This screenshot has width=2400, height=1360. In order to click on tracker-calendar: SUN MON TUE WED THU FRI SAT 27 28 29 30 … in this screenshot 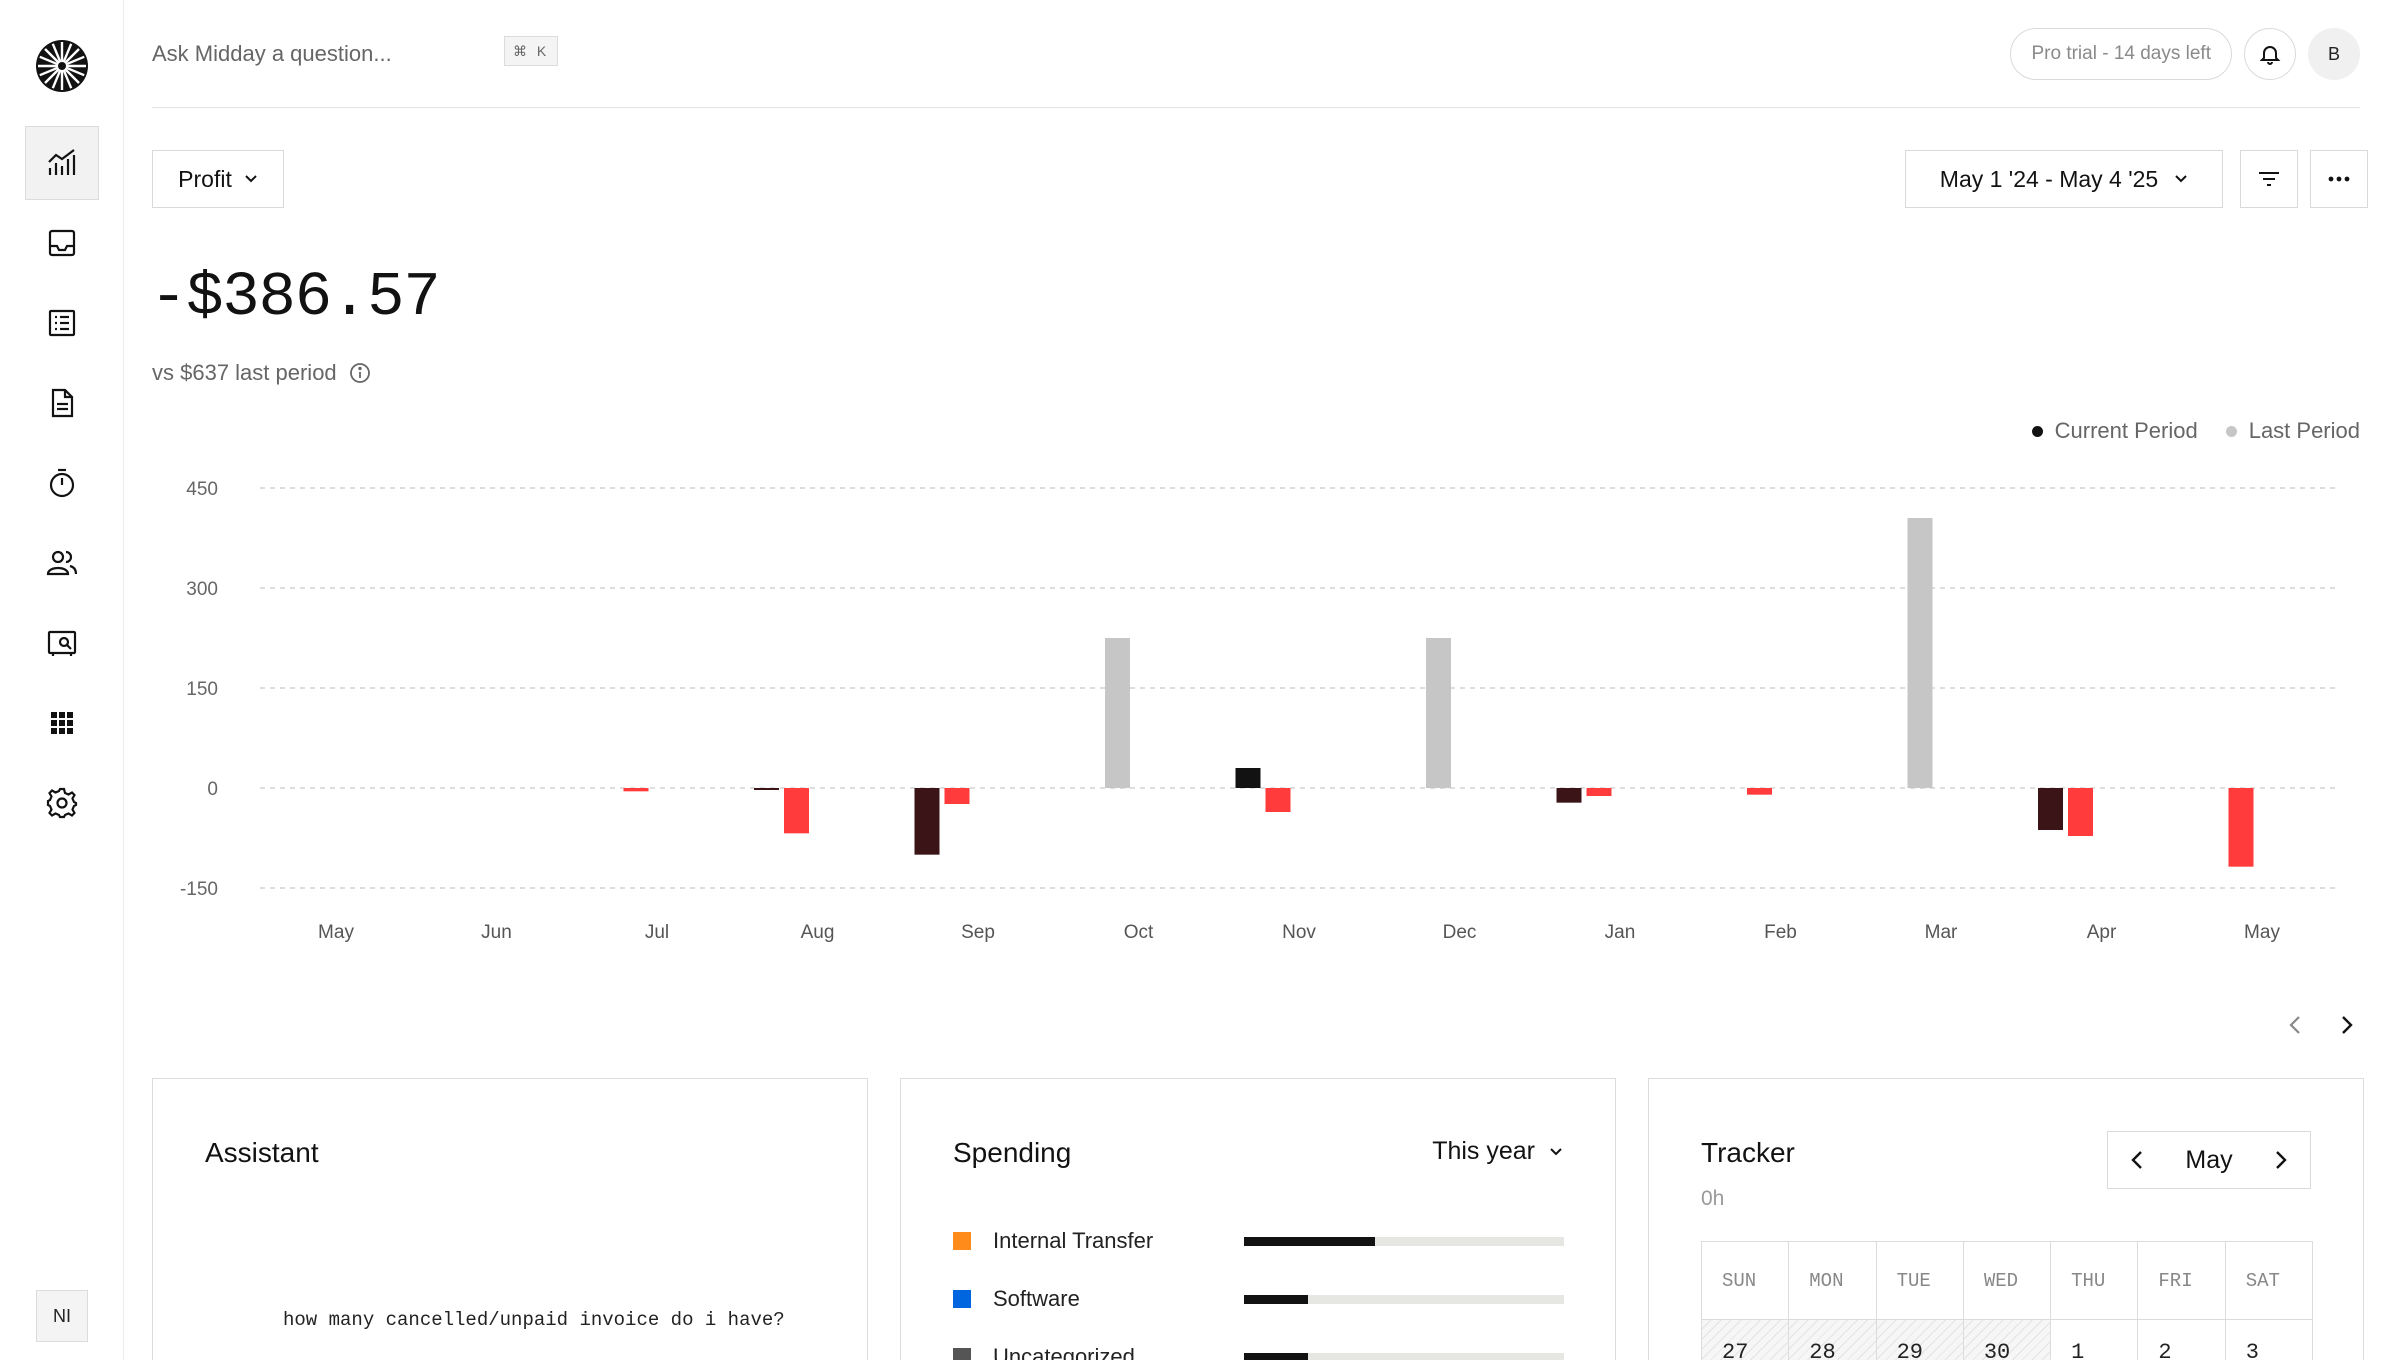, I will do `click(2007, 1300)`.